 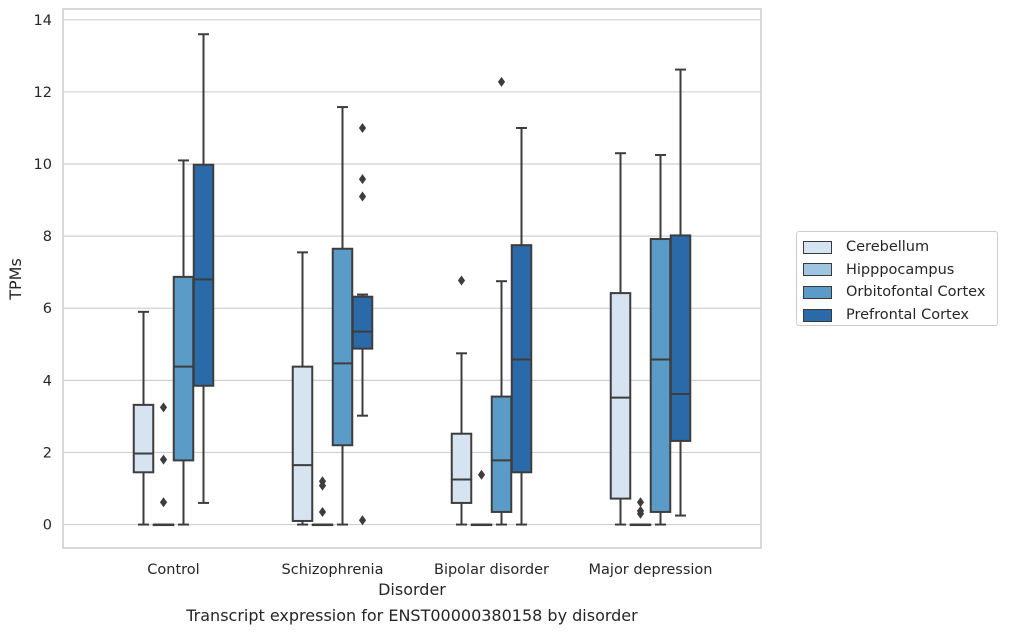 I want to click on x-tick-label: Schizophrenia, so click(x=333, y=570).